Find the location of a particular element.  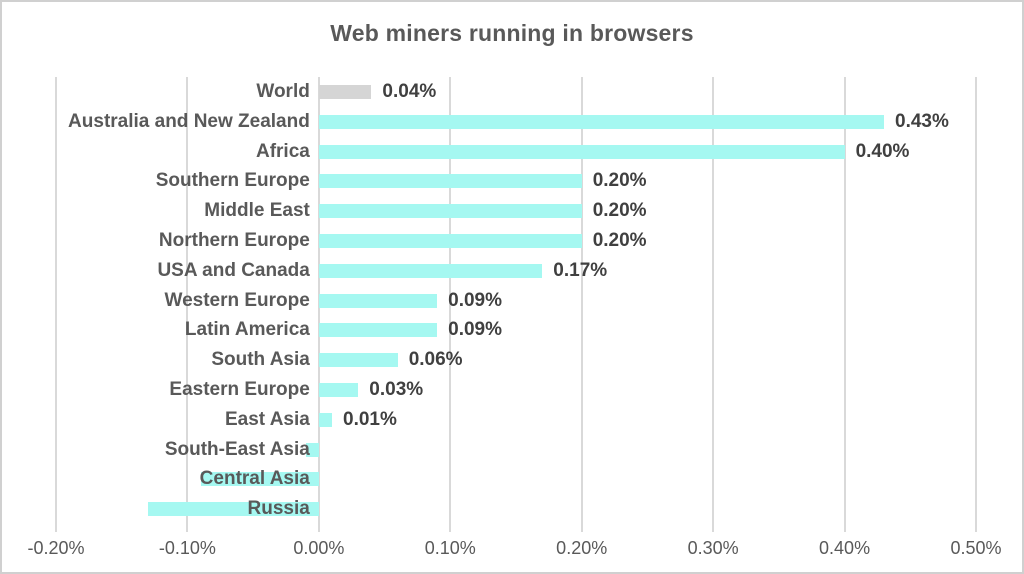

category-label: Australia and New Zealand is located at coordinates (189, 121).